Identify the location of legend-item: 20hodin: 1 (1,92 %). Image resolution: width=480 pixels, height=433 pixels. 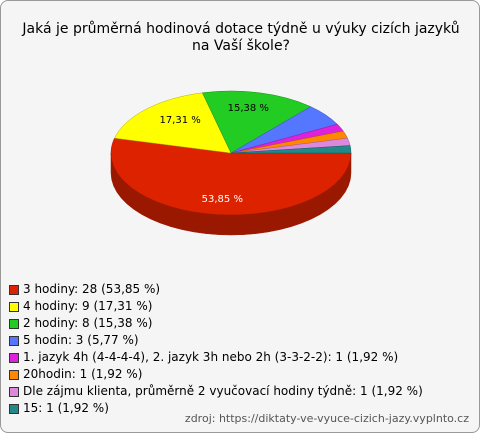
(216, 374).